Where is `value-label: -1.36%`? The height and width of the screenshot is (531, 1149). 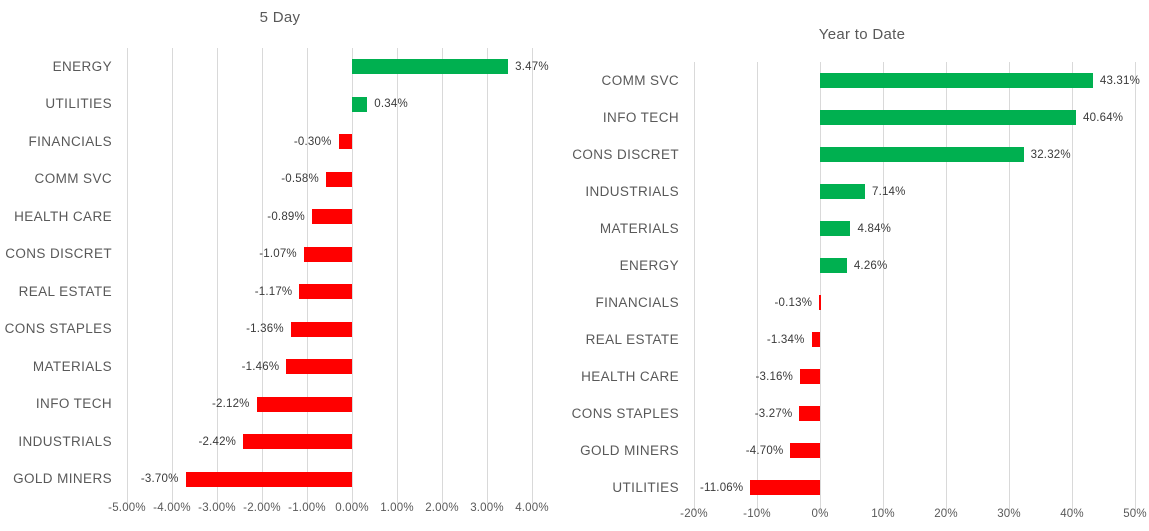
value-label: -1.36% is located at coordinates (265, 329).